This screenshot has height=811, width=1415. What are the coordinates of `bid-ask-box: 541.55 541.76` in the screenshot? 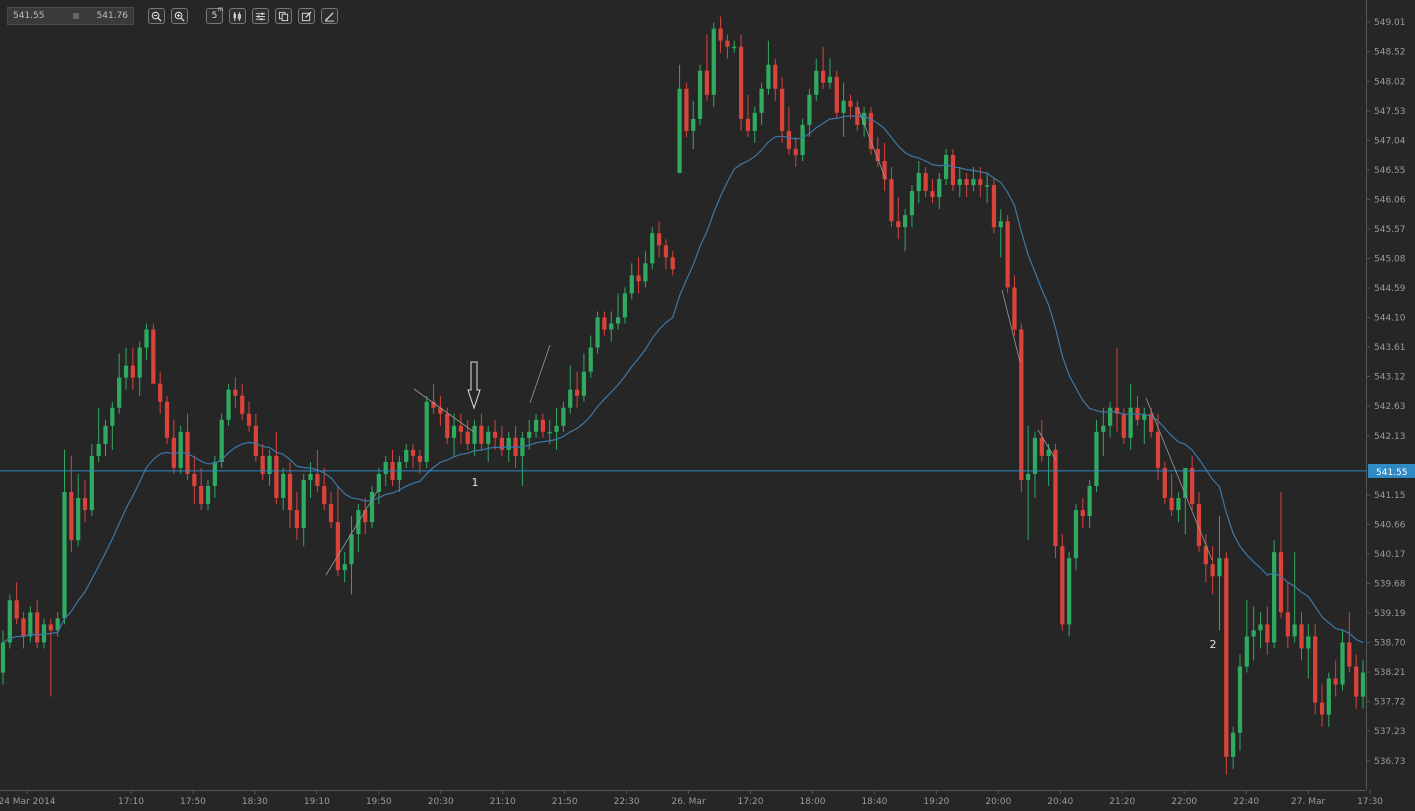 It's located at (70, 16).